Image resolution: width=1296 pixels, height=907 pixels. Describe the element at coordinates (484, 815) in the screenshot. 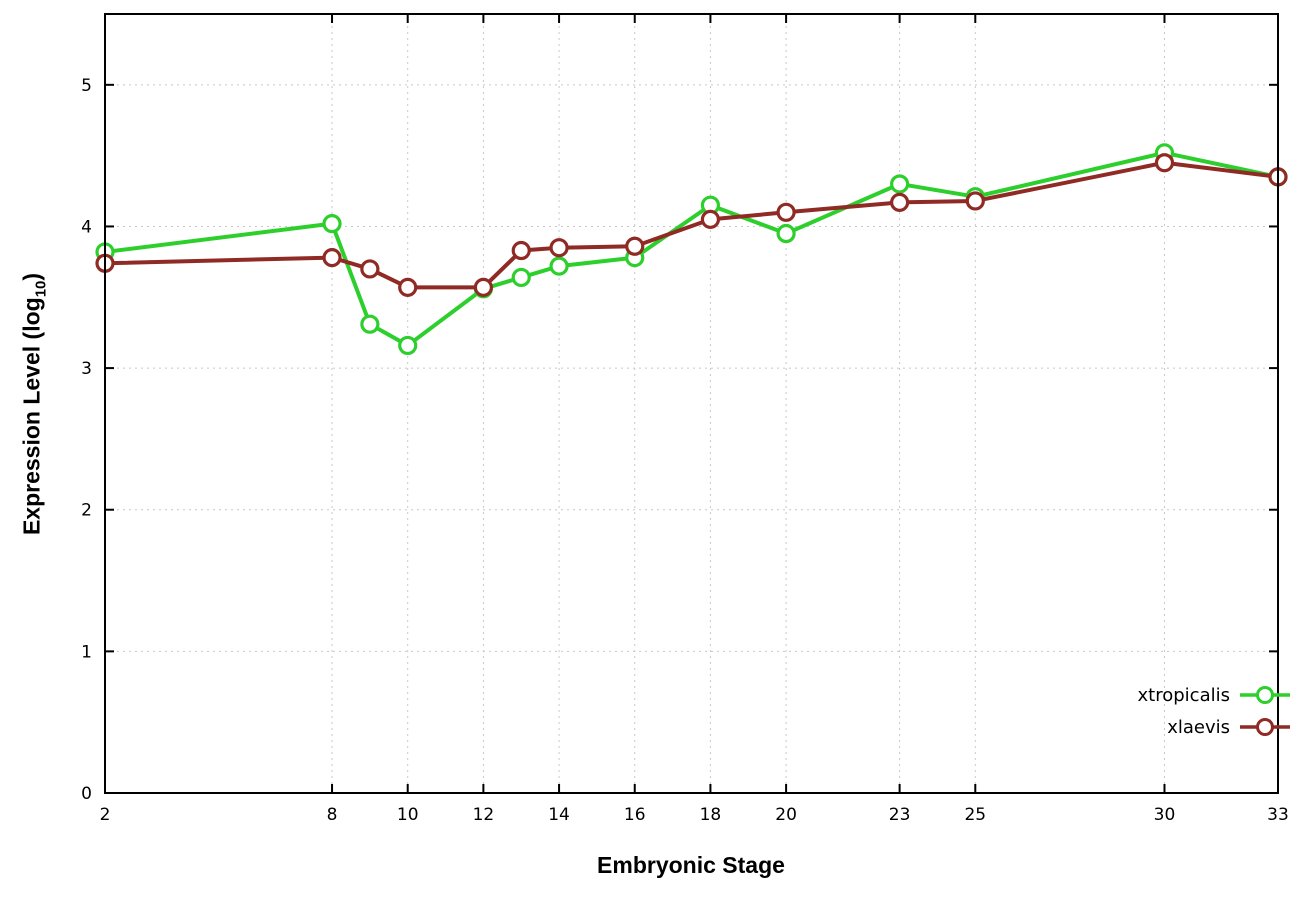

I see `x-tick-label: 12` at that location.